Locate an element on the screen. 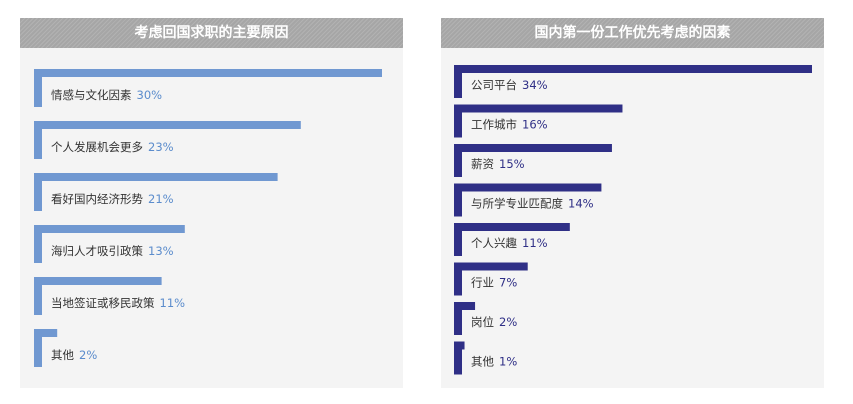  right-value-5: 7% is located at coordinates (508, 283).